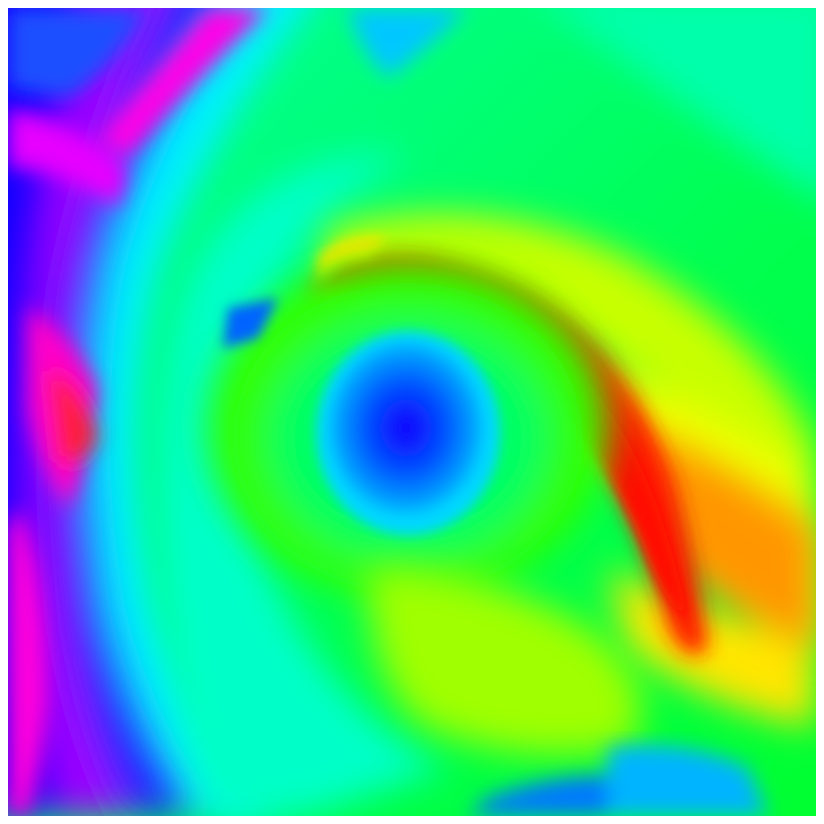 The image size is (824, 824). What do you see at coordinates (684, 101) in the screenshot?
I see `mint-glow` at bounding box center [684, 101].